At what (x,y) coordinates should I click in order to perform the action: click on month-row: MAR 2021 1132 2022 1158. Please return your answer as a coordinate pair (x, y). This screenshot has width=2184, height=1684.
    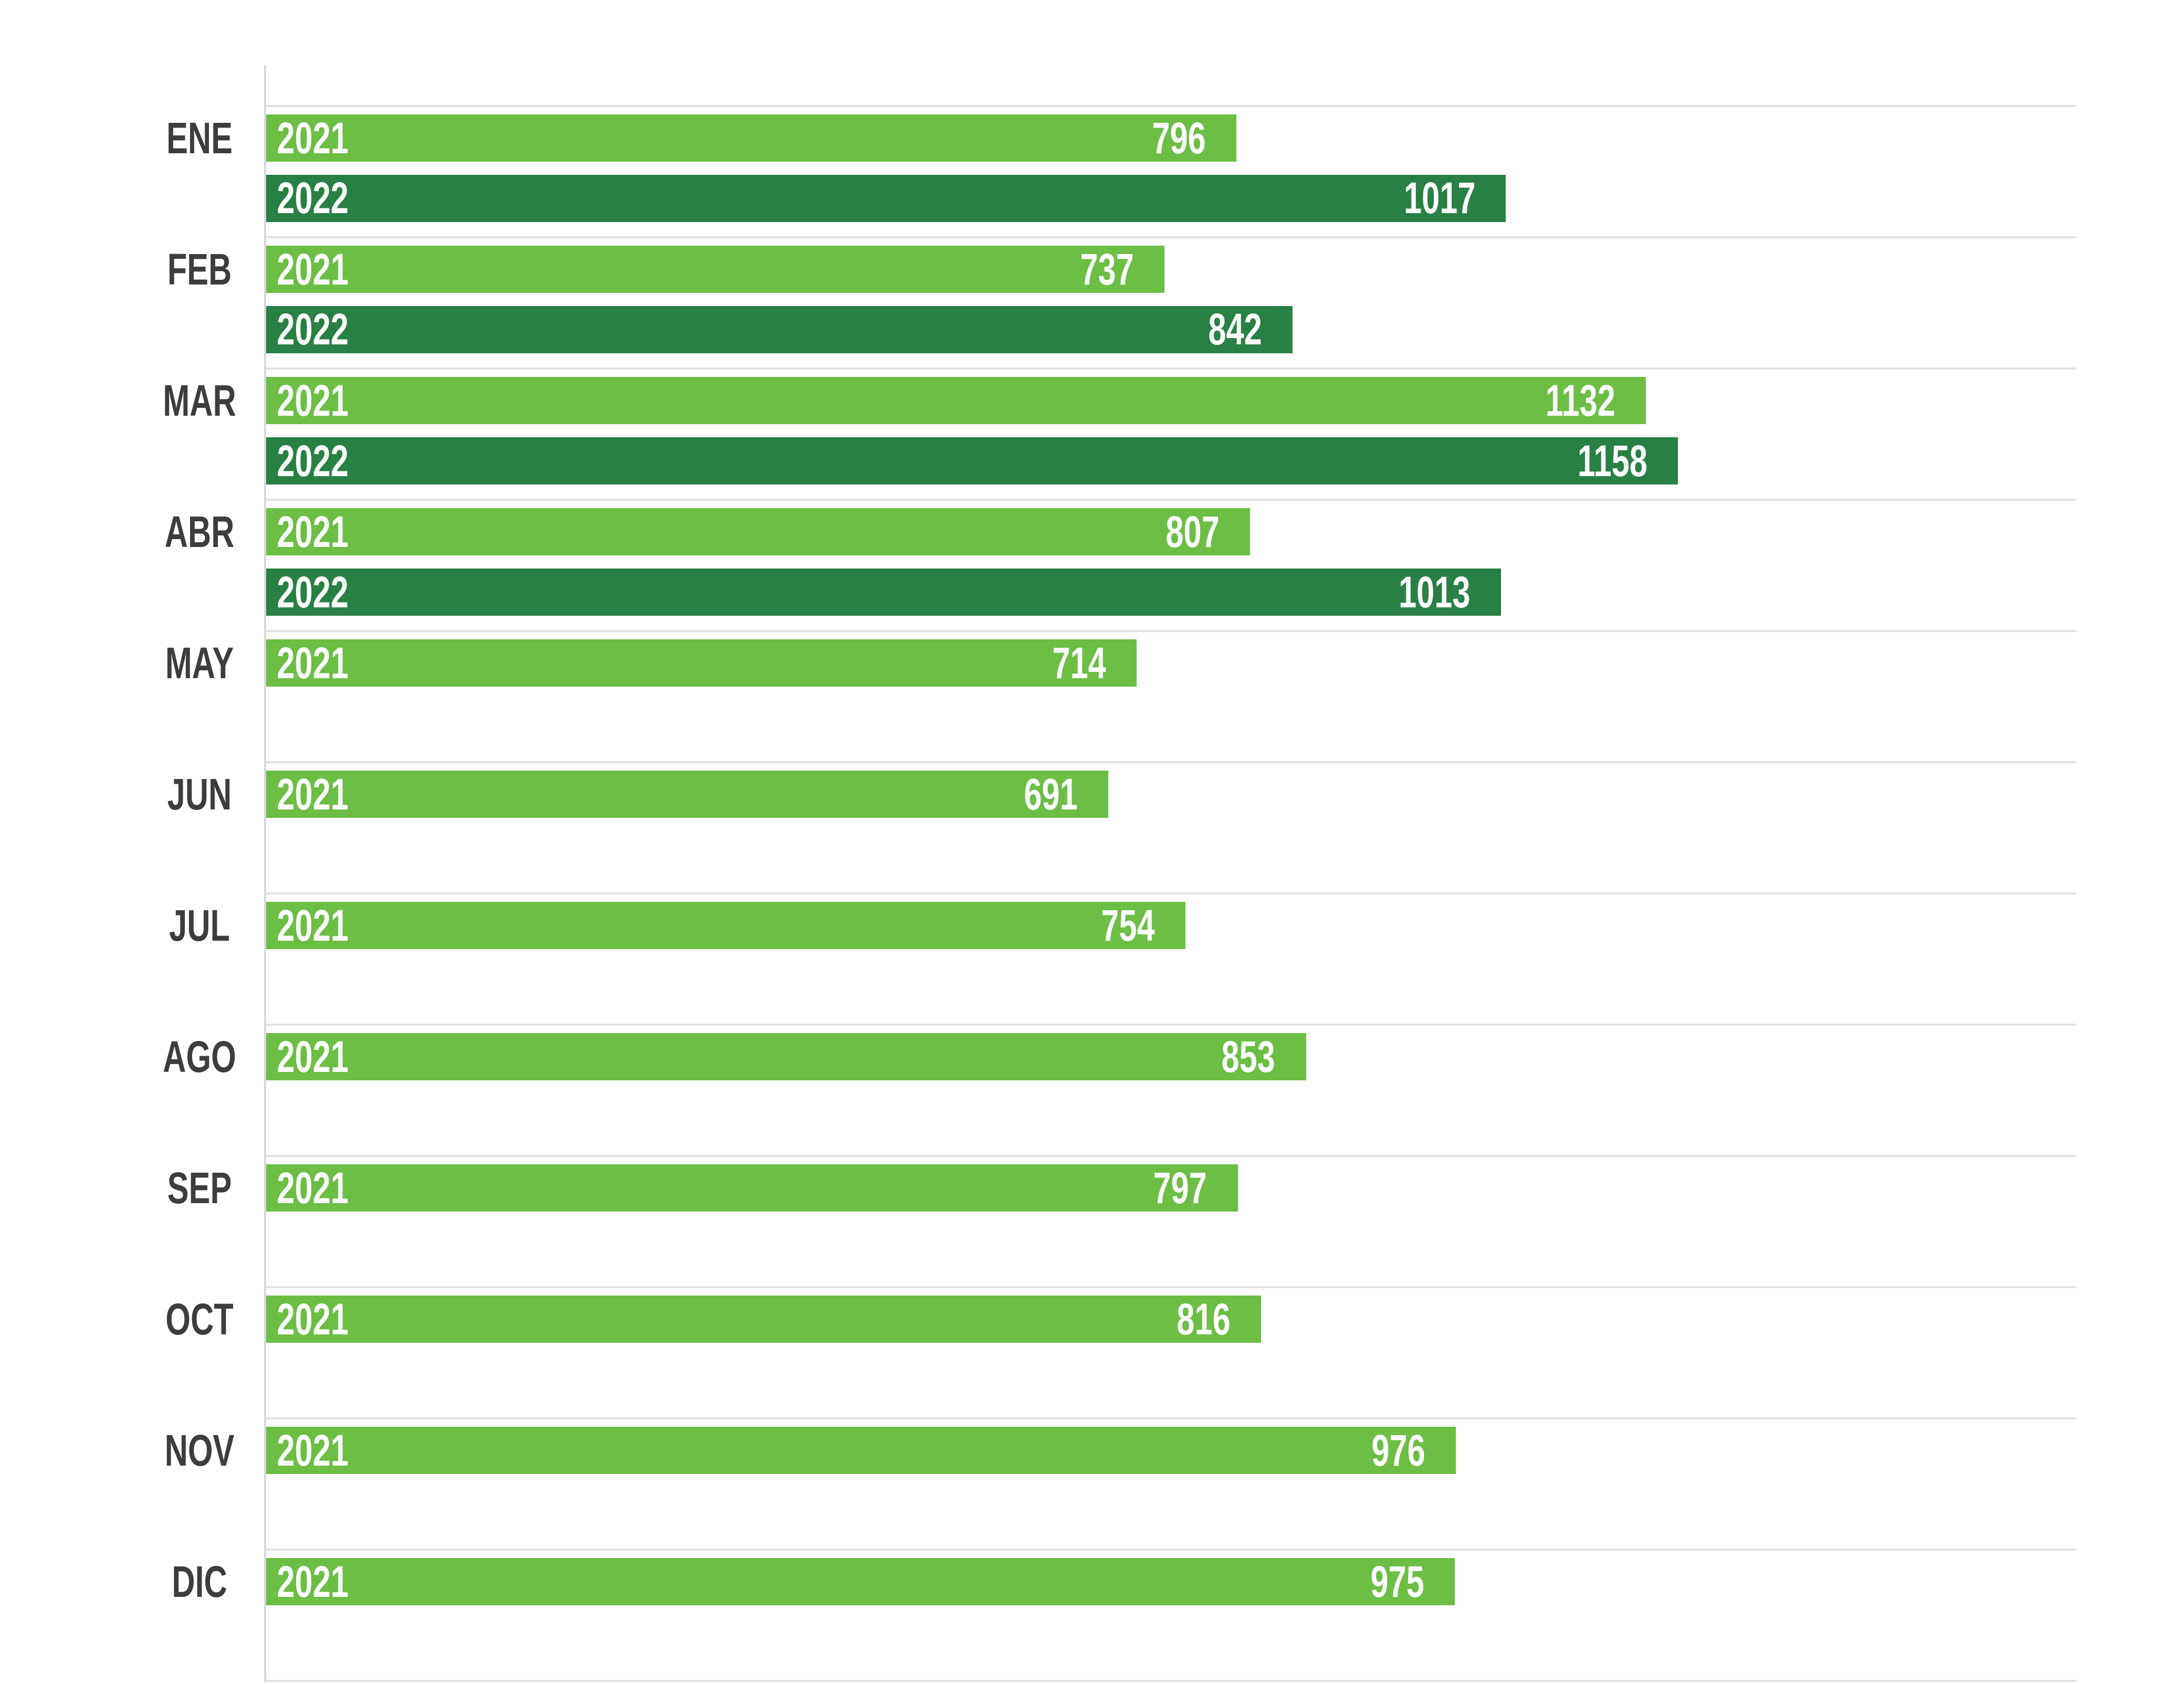
    Looking at the image, I should click on (1120, 433).